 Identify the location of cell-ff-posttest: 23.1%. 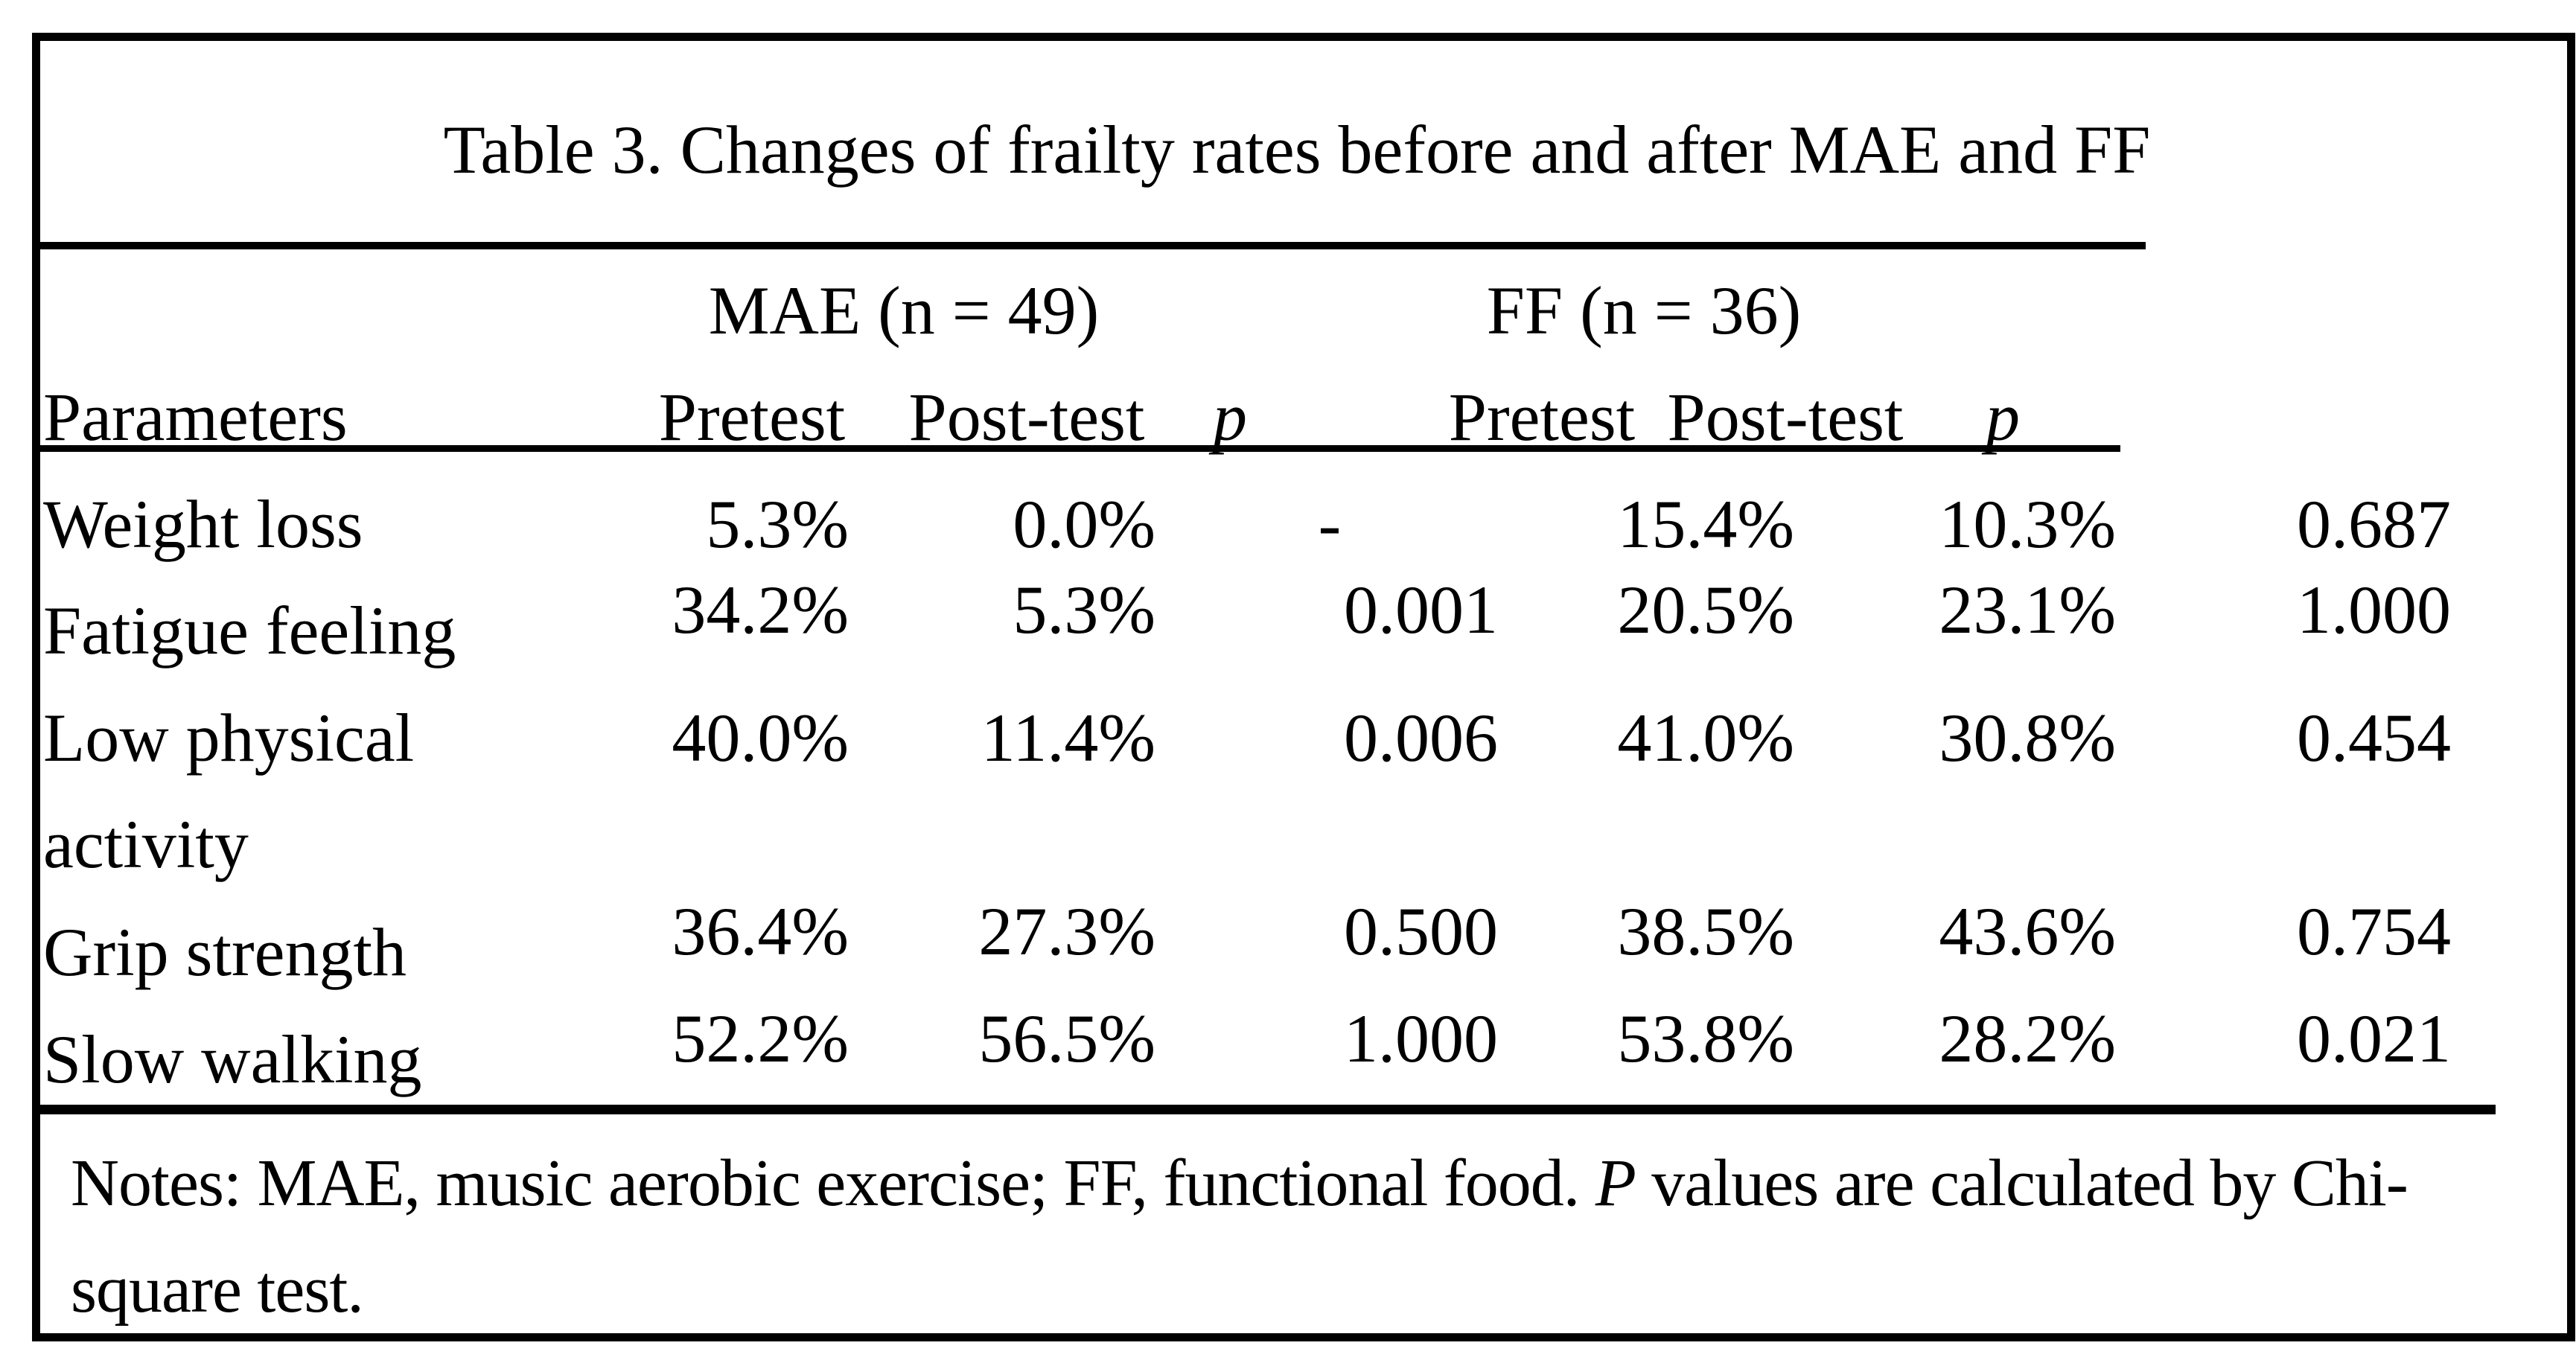
(2027, 610).